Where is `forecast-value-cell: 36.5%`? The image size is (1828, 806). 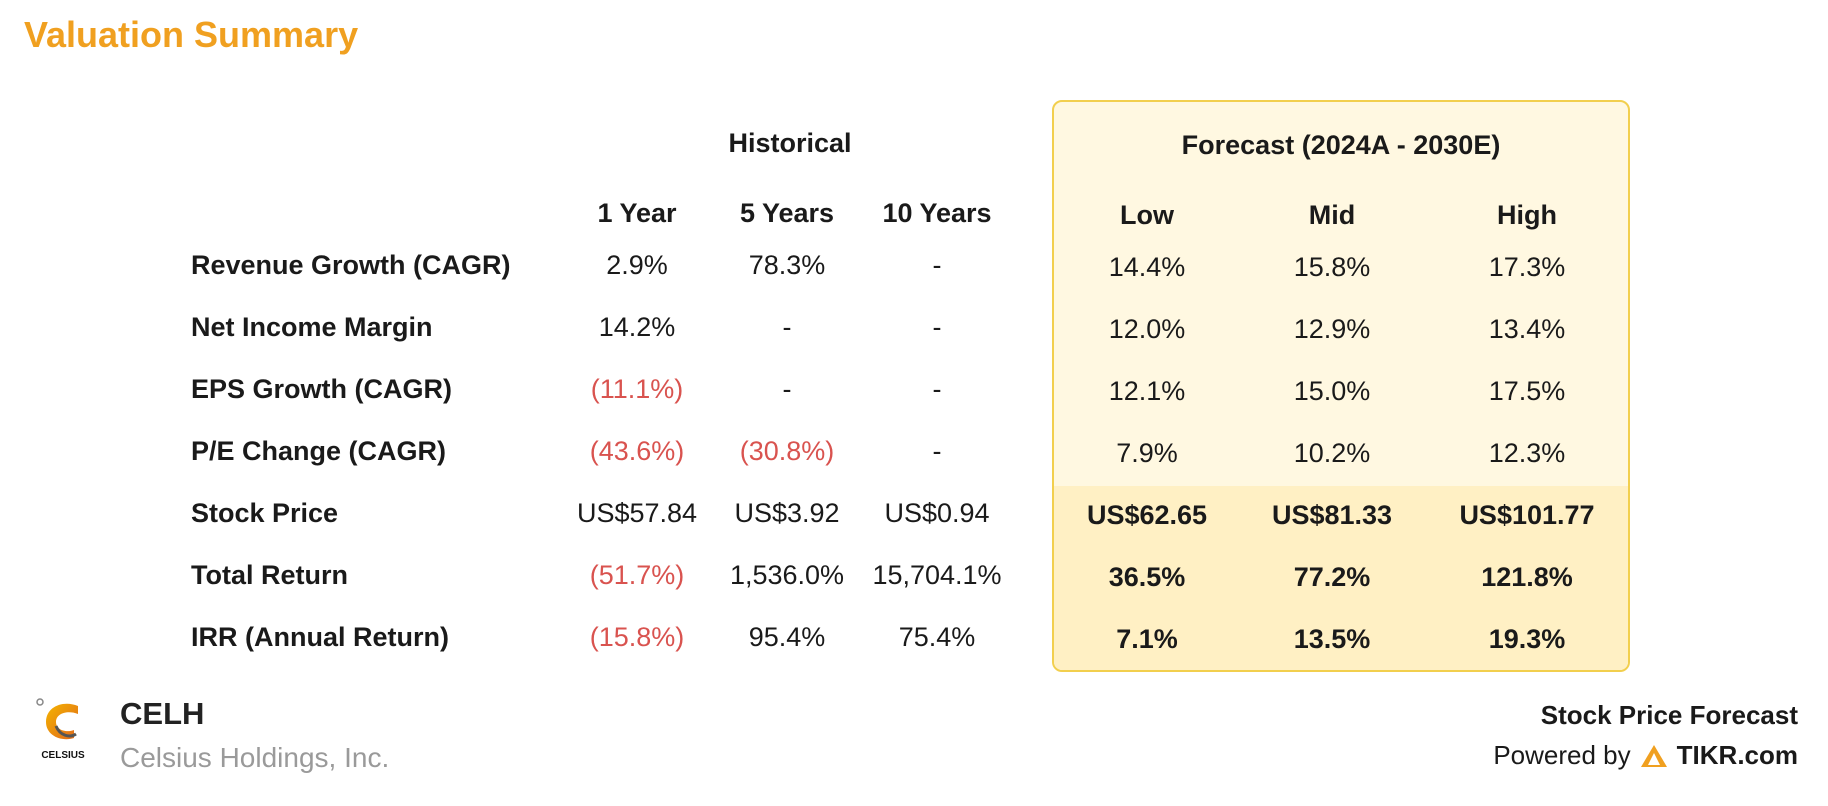
forecast-value-cell: 36.5% is located at coordinates (1147, 577).